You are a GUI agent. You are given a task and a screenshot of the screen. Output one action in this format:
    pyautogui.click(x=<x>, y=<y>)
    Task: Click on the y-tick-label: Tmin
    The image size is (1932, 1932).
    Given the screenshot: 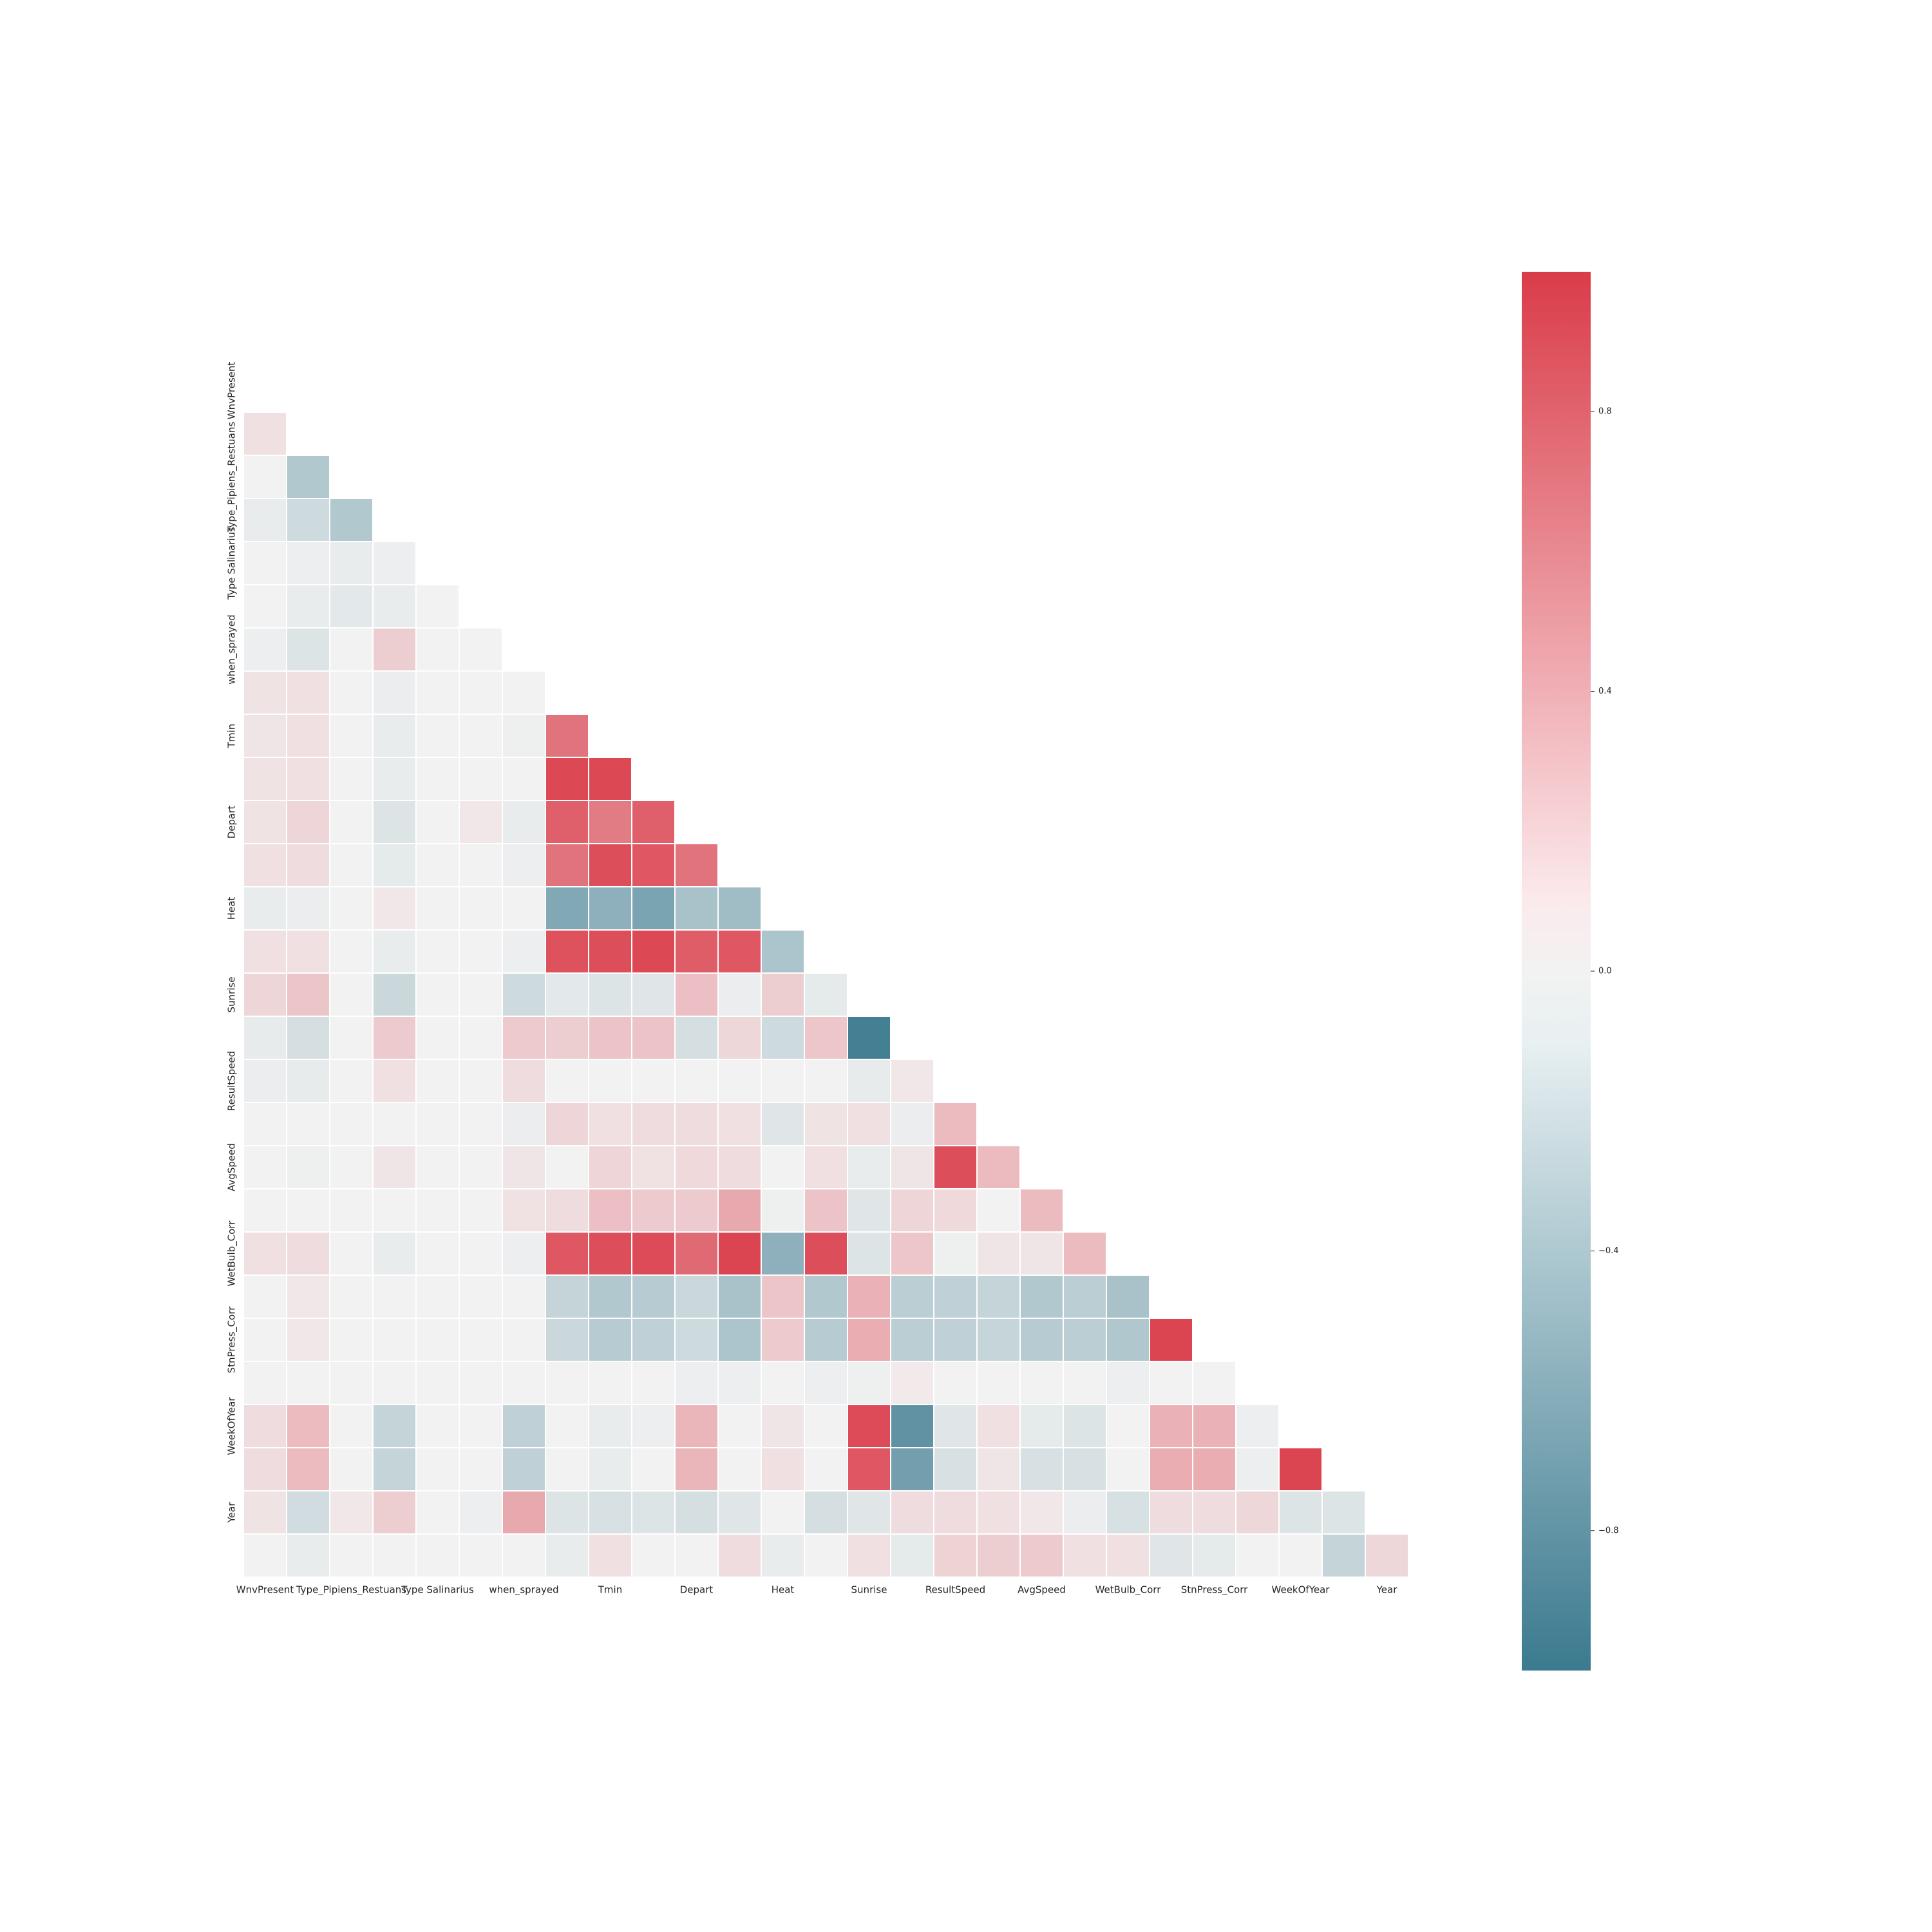 What is the action you would take?
    pyautogui.click(x=232, y=736)
    